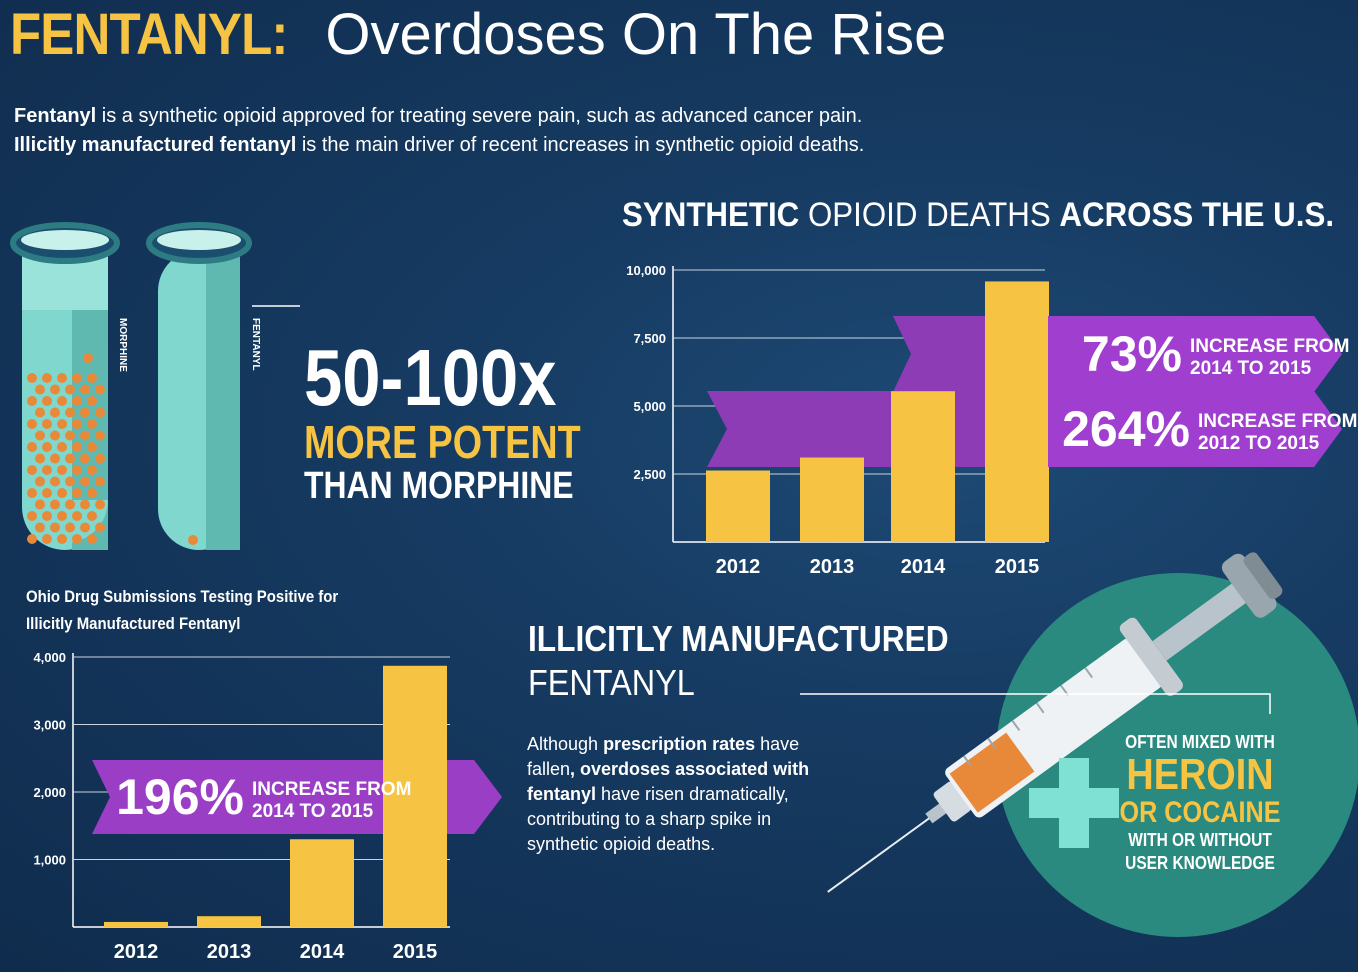  Describe the element at coordinates (1035, 703) in the screenshot. I see `illicit-connector-line` at that location.